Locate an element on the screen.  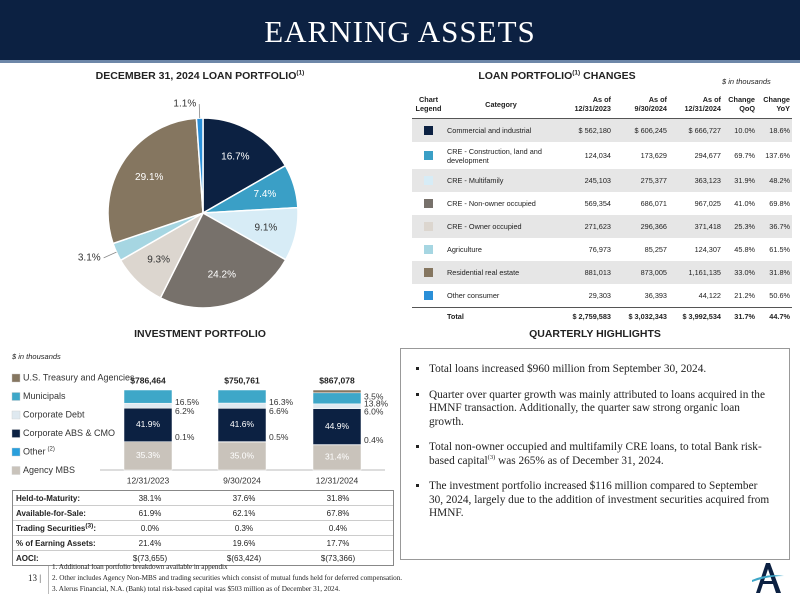
pie-label: 16.7% is located at coordinates (235, 157).